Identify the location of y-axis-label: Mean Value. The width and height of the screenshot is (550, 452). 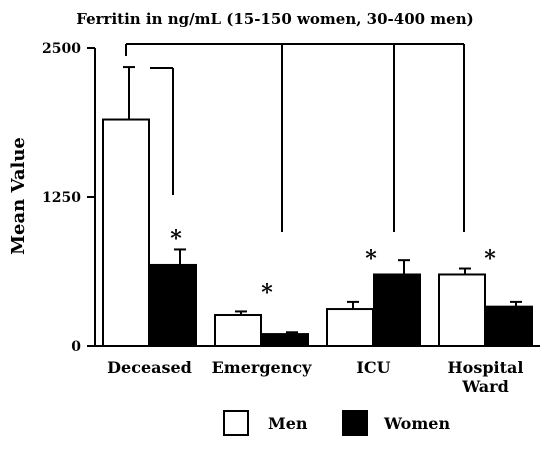
(18, 196).